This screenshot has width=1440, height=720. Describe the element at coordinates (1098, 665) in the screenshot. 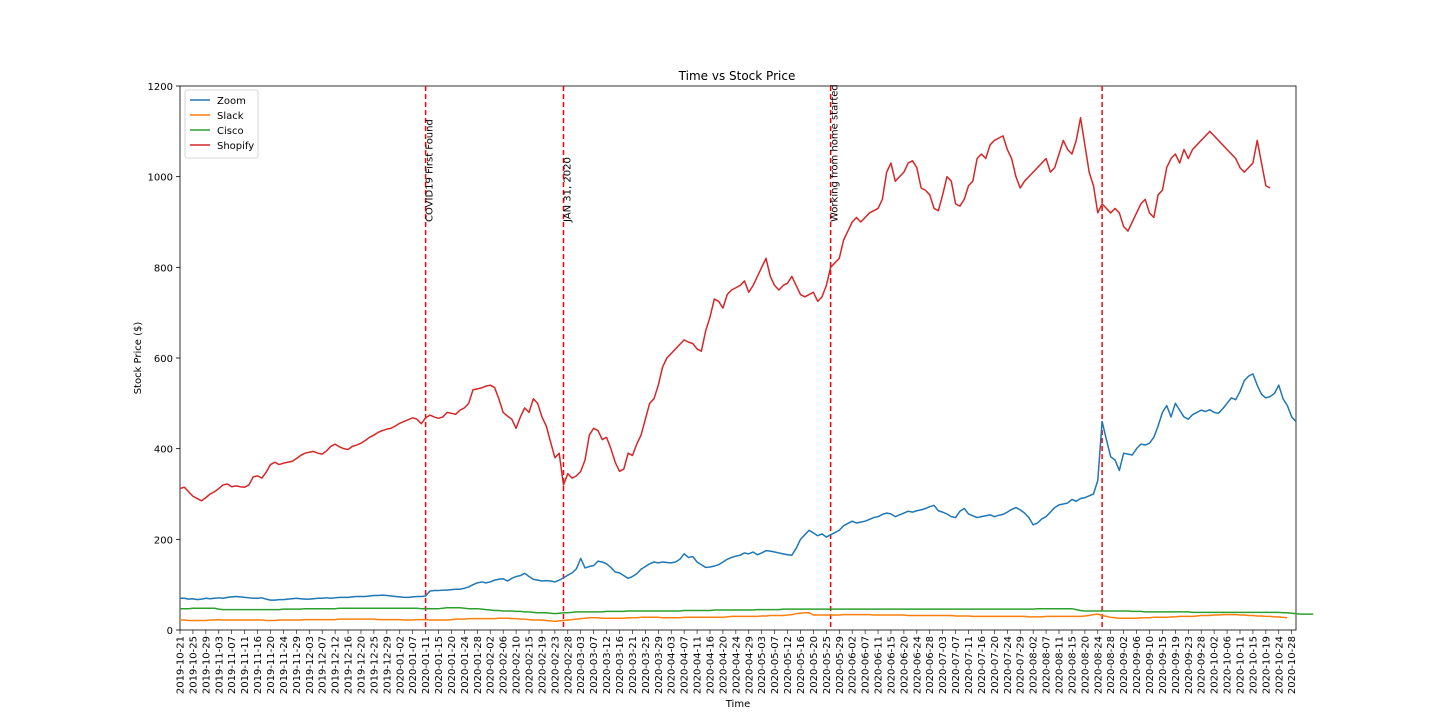

I see `x-tick-label: 2020-08-24` at that location.